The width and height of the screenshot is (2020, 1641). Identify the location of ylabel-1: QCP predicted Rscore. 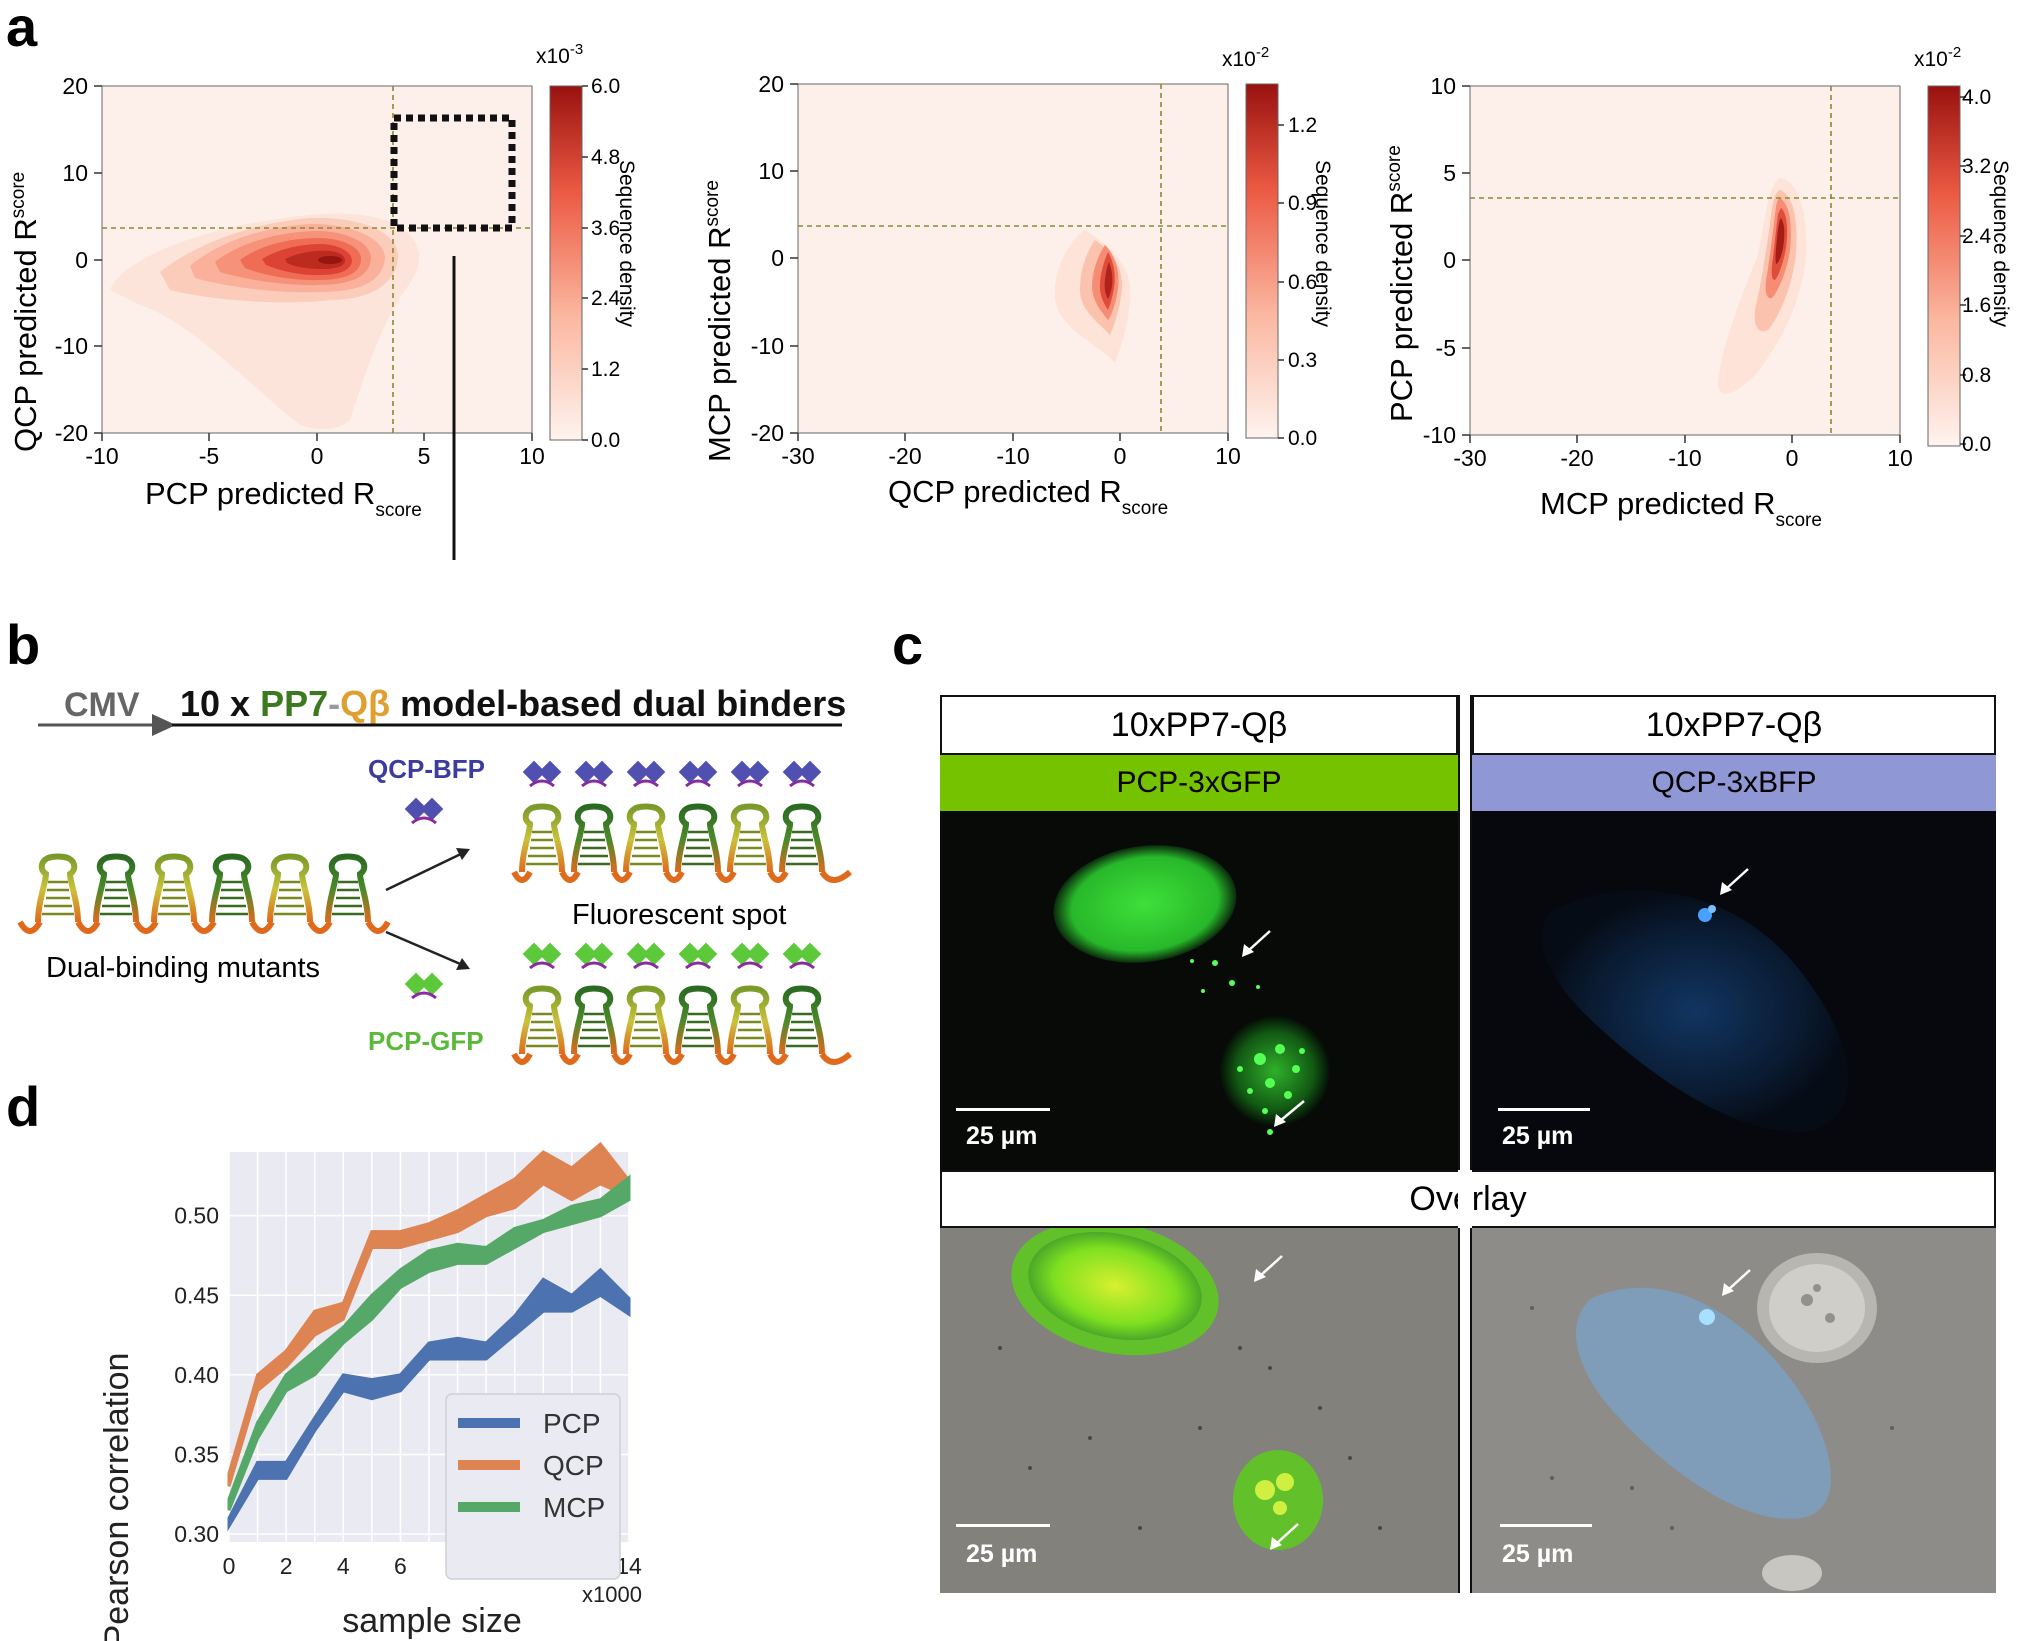
(25, 312).